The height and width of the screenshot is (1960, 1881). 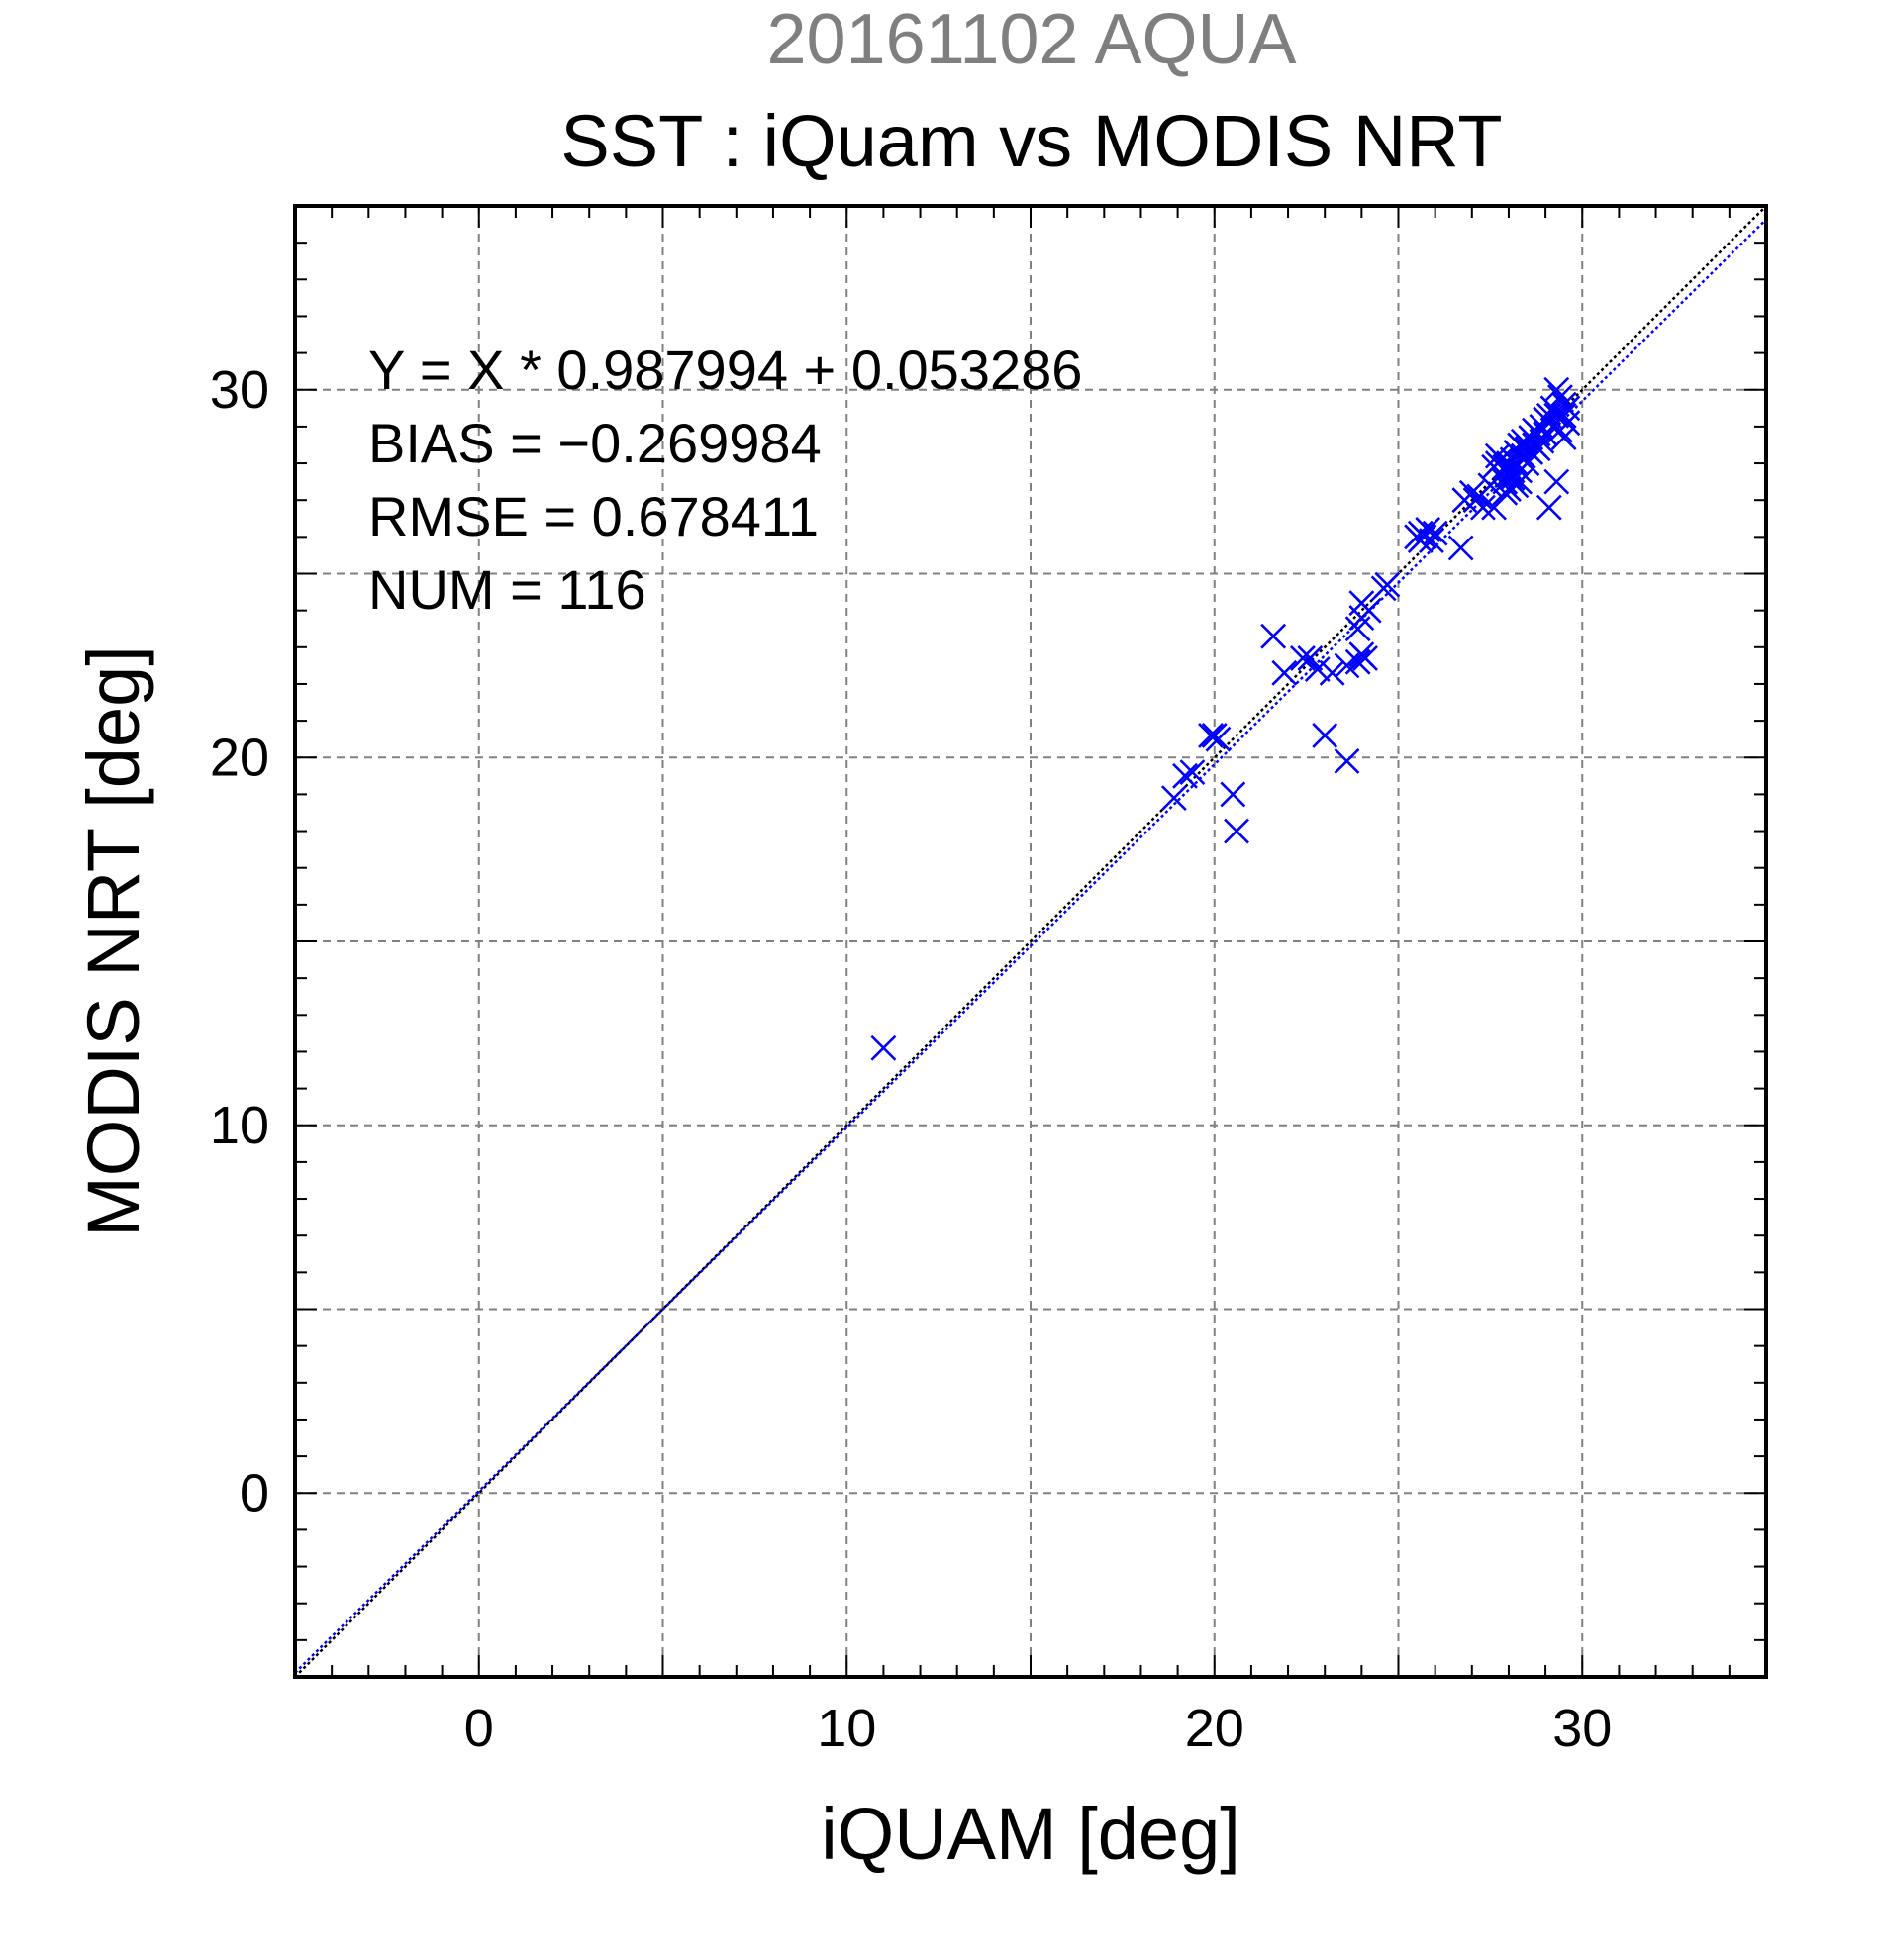 What do you see at coordinates (240, 941) in the screenshot?
I see `y-tick-labels: 0 10 20 30` at bounding box center [240, 941].